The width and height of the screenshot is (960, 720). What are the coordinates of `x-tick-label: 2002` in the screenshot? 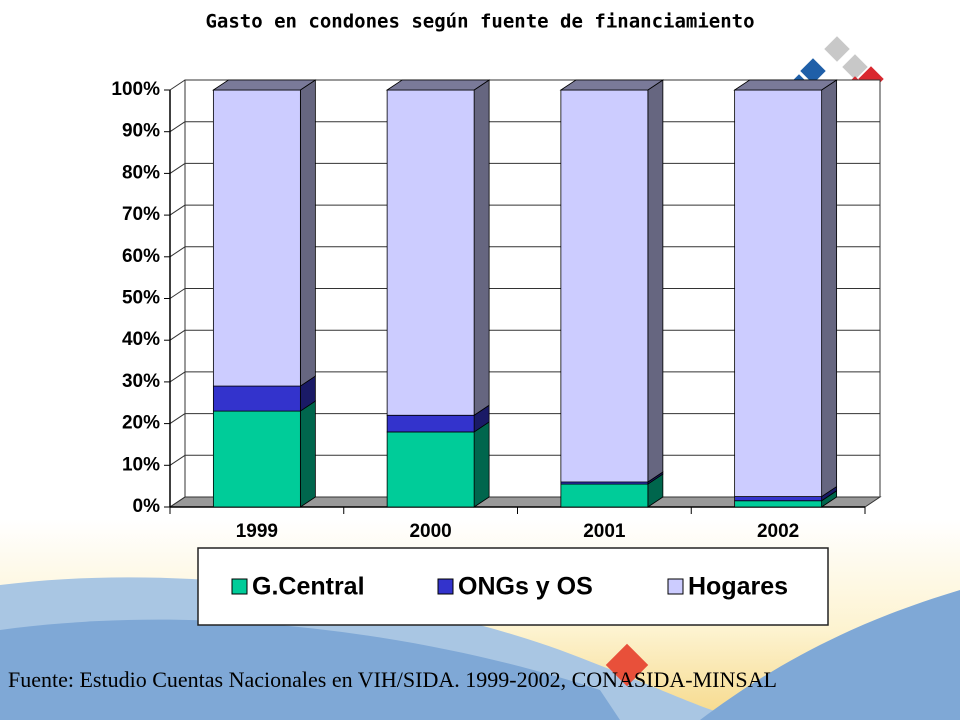 It's located at (778, 531).